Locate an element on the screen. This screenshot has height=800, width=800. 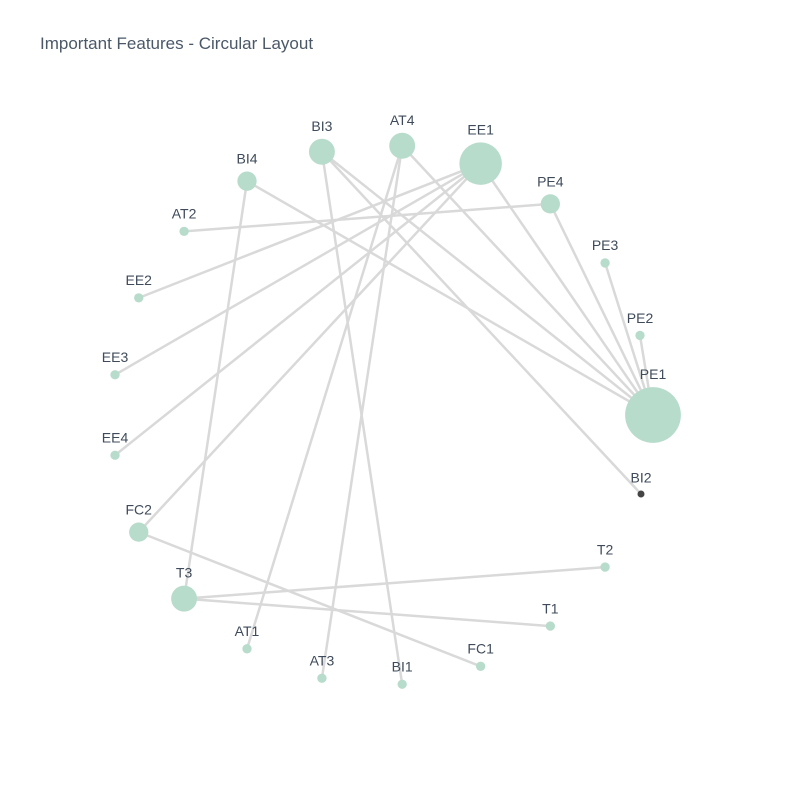
node-t3 is located at coordinates (184, 598).